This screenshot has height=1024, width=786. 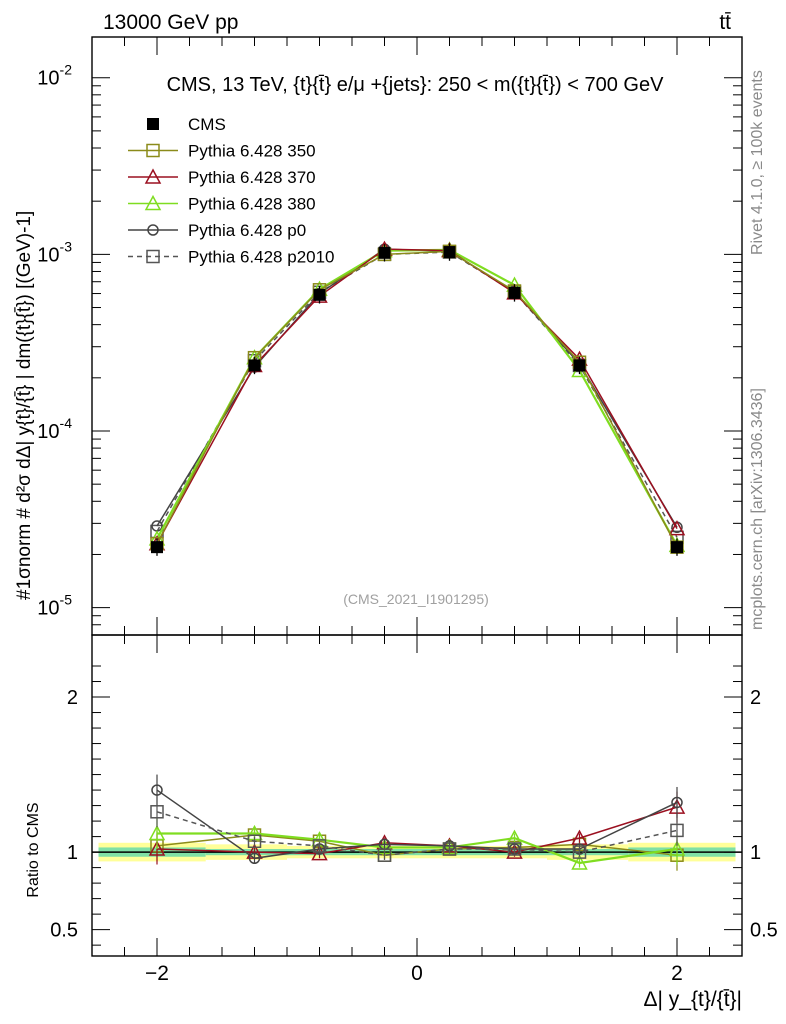 What do you see at coordinates (757, 509) in the screenshot?
I see `mcplots-label: mcplots.cern.ch [arXiv:1306.3436]` at bounding box center [757, 509].